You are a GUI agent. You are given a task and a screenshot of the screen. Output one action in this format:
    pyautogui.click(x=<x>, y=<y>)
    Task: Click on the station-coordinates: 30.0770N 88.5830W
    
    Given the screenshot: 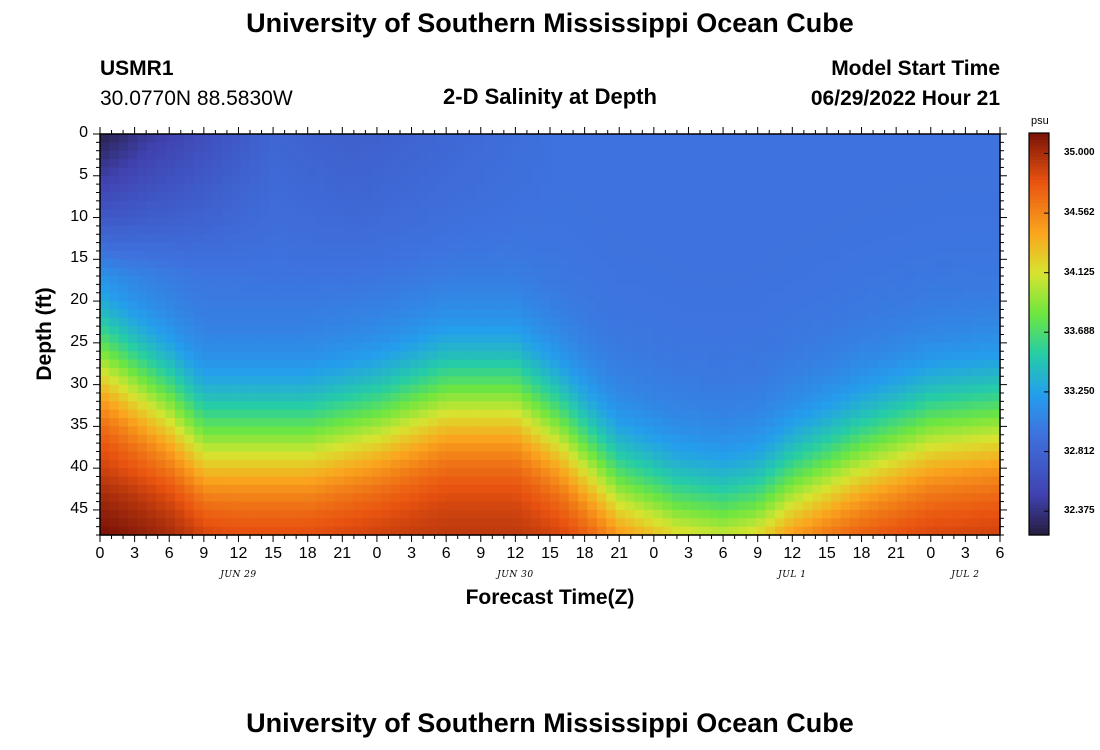 What is the action you would take?
    pyautogui.click(x=196, y=98)
    